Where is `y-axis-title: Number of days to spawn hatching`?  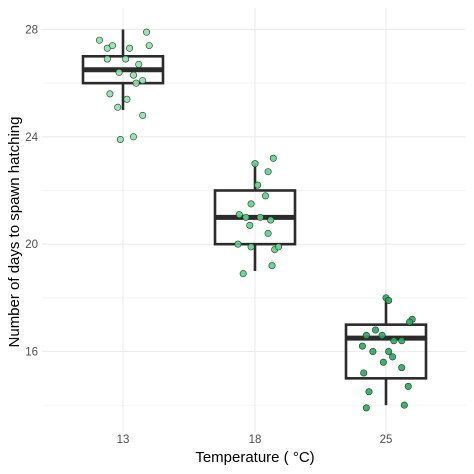
y-axis-title: Number of days to spawn hatching is located at coordinates (14, 232).